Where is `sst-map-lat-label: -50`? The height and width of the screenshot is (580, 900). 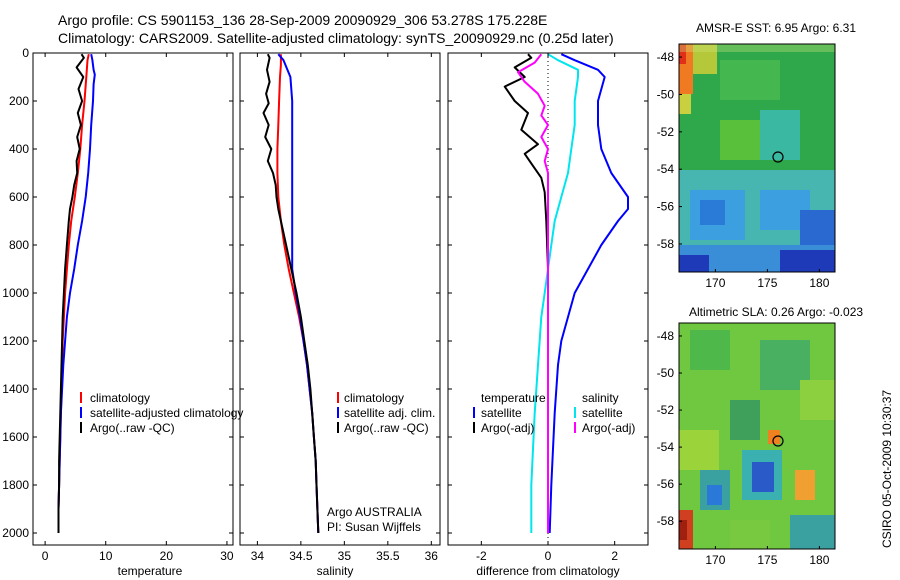
sst-map-lat-label: -50 is located at coordinates (666, 94).